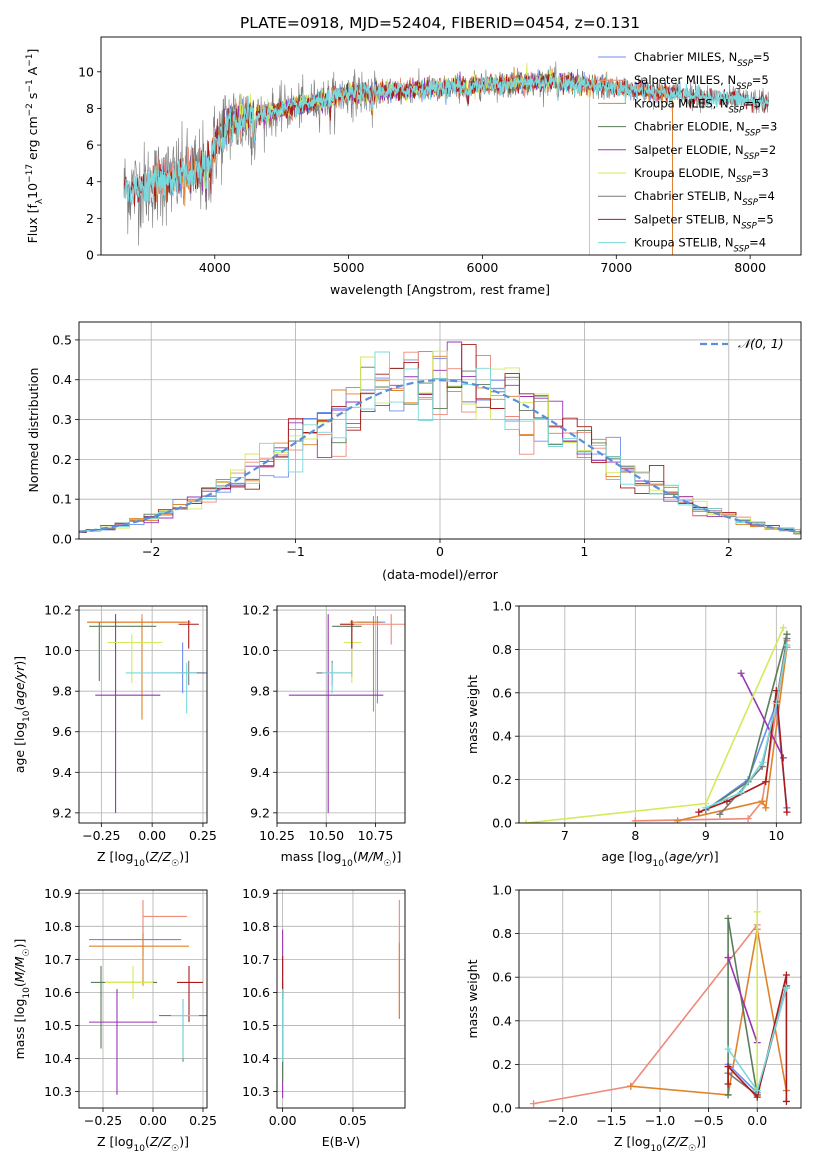  I want to click on legend-label: Chabrier STELIB, NSSP=4, so click(704, 198).